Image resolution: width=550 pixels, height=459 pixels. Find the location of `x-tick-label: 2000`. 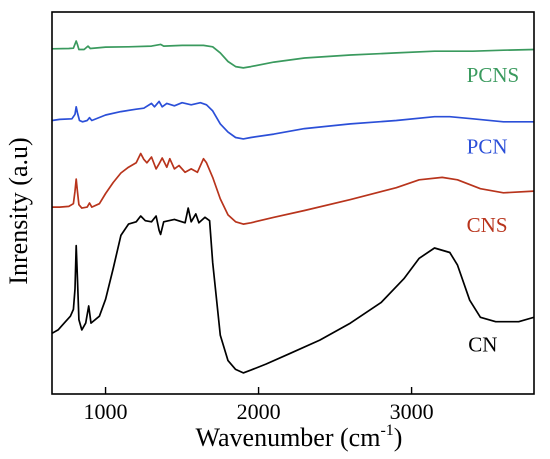

x-tick-label: 2000 is located at coordinates (259, 411).